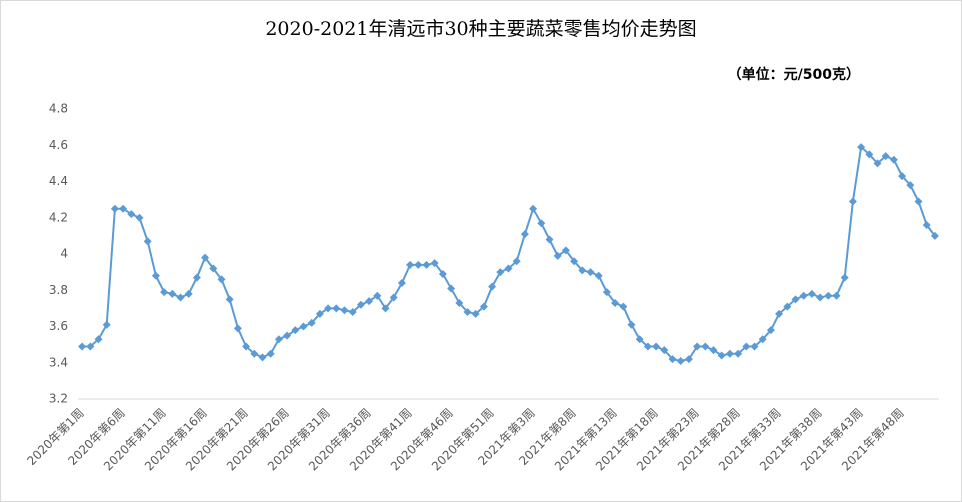 This screenshot has width=962, height=502. Describe the element at coordinates (58, 362) in the screenshot. I see `y-tick-label: 3.4` at that location.